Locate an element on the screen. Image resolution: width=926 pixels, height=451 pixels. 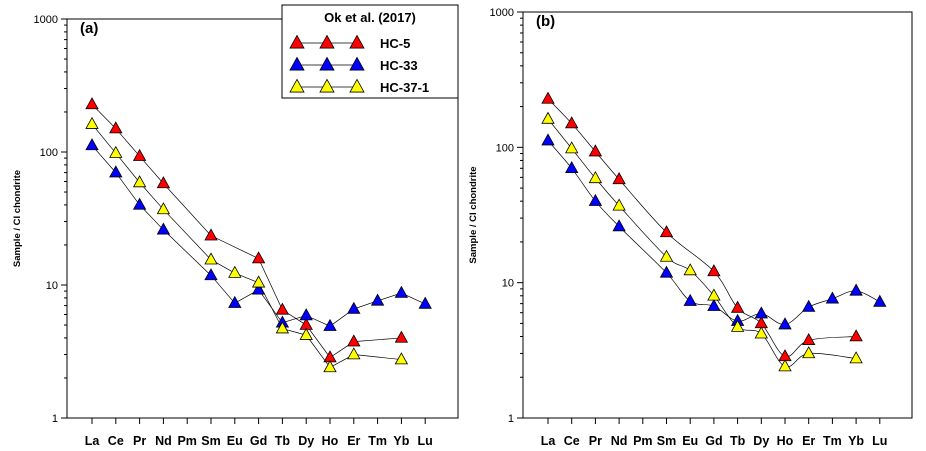
x-tick-label-ho: Ho is located at coordinates (330, 441).